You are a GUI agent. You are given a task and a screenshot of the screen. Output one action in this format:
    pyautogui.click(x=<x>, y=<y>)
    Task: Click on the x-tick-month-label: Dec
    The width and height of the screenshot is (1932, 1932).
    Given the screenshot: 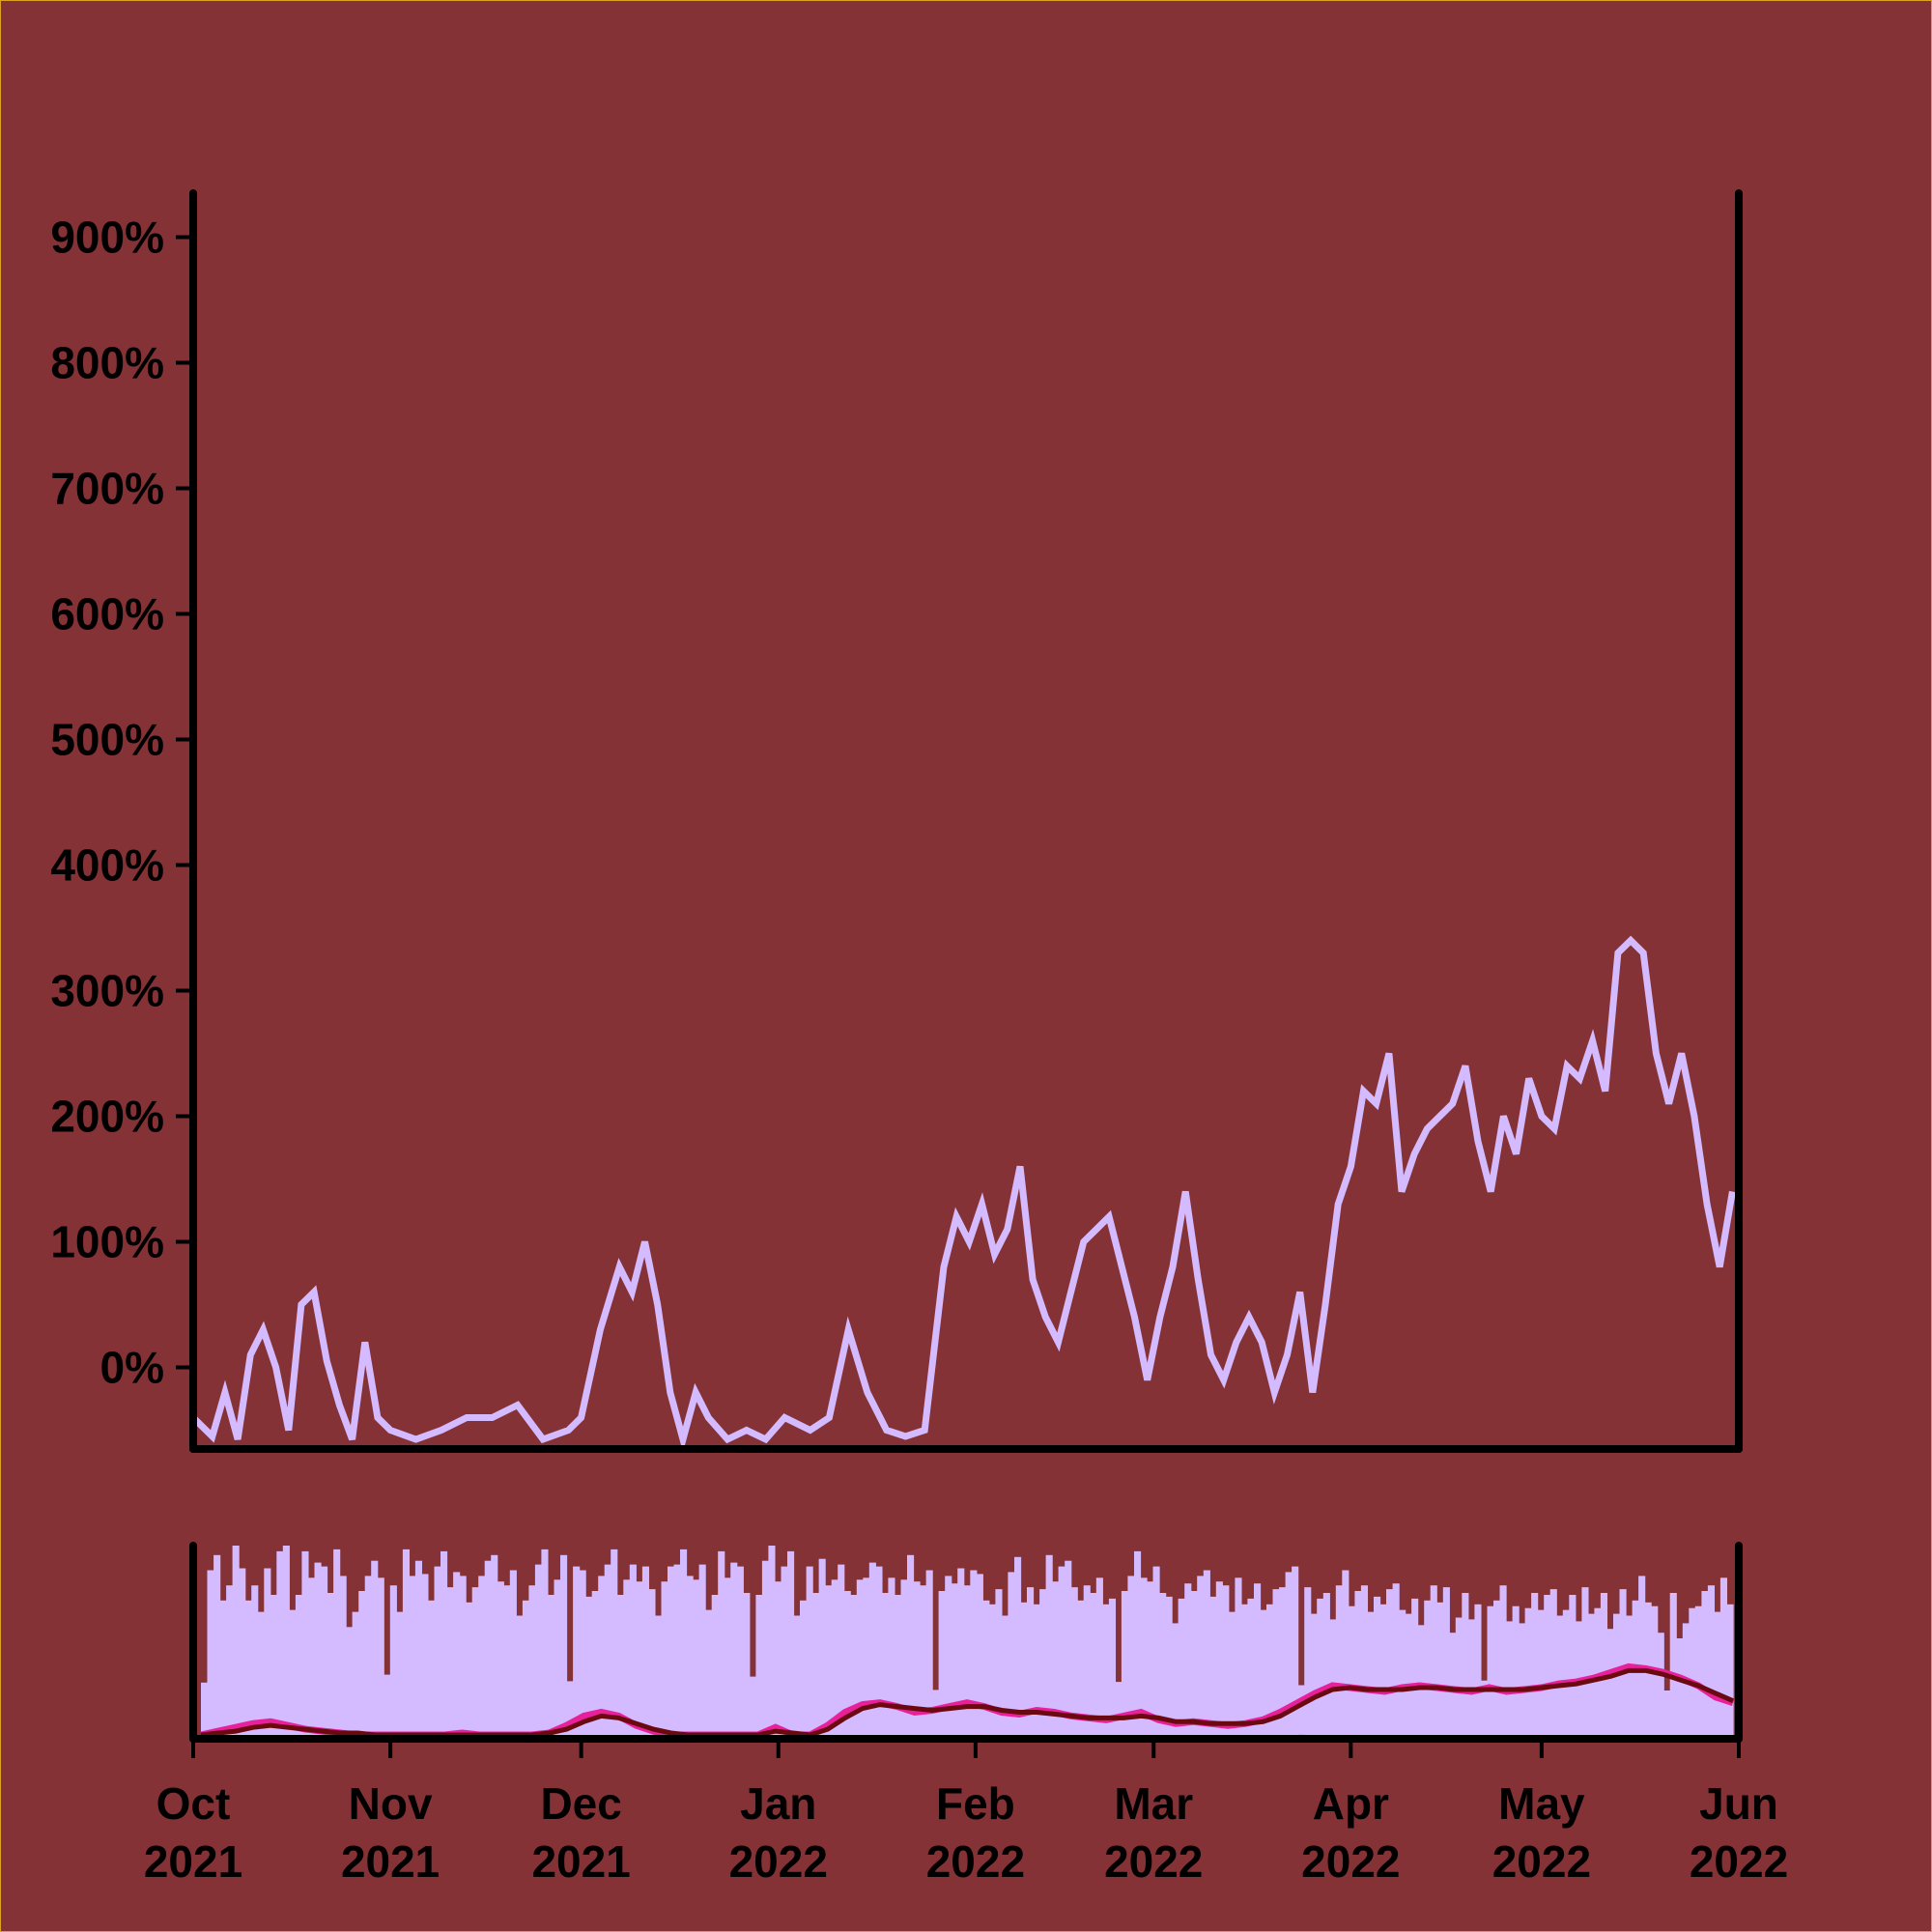 What is the action you would take?
    pyautogui.click(x=580, y=1803)
    